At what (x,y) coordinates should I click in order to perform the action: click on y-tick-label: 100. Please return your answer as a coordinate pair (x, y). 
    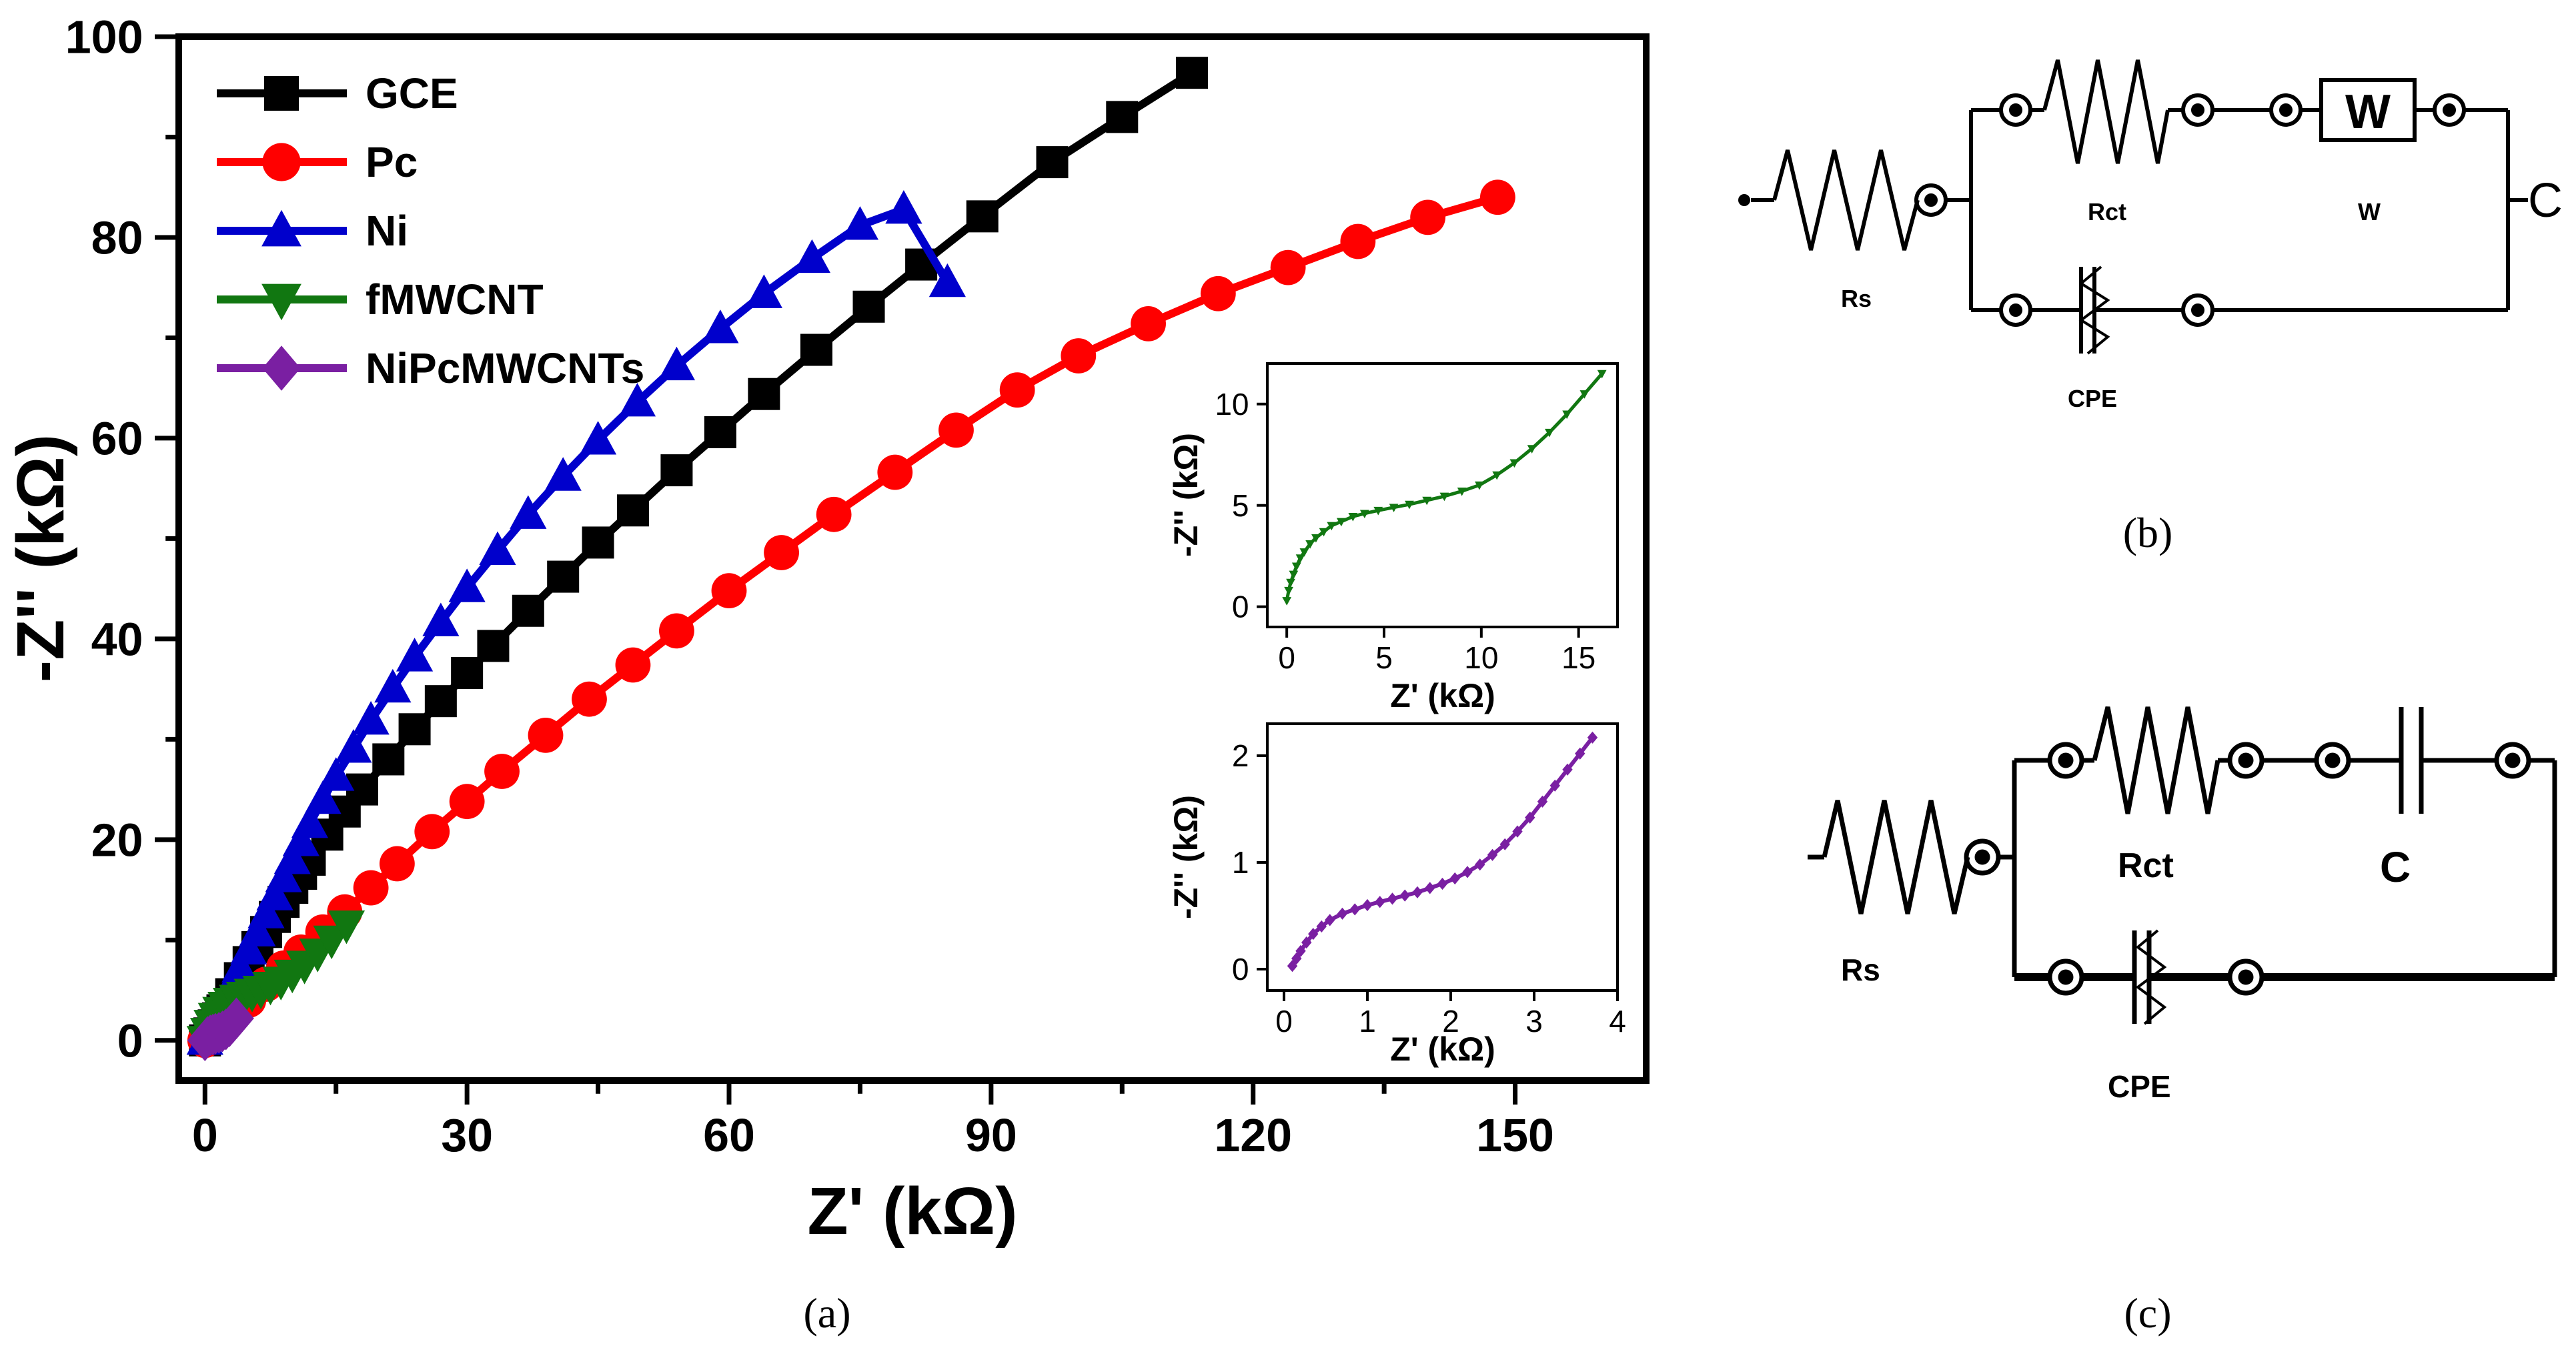
    Looking at the image, I should click on (104, 37).